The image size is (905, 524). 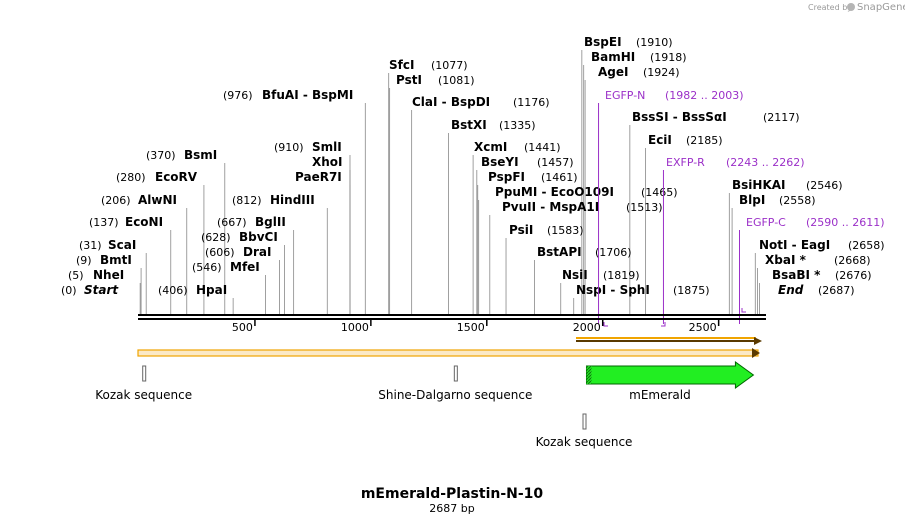 What do you see at coordinates (550, 207) in the screenshot?
I see `site-pvuii: PvuII - MspA1I` at bounding box center [550, 207].